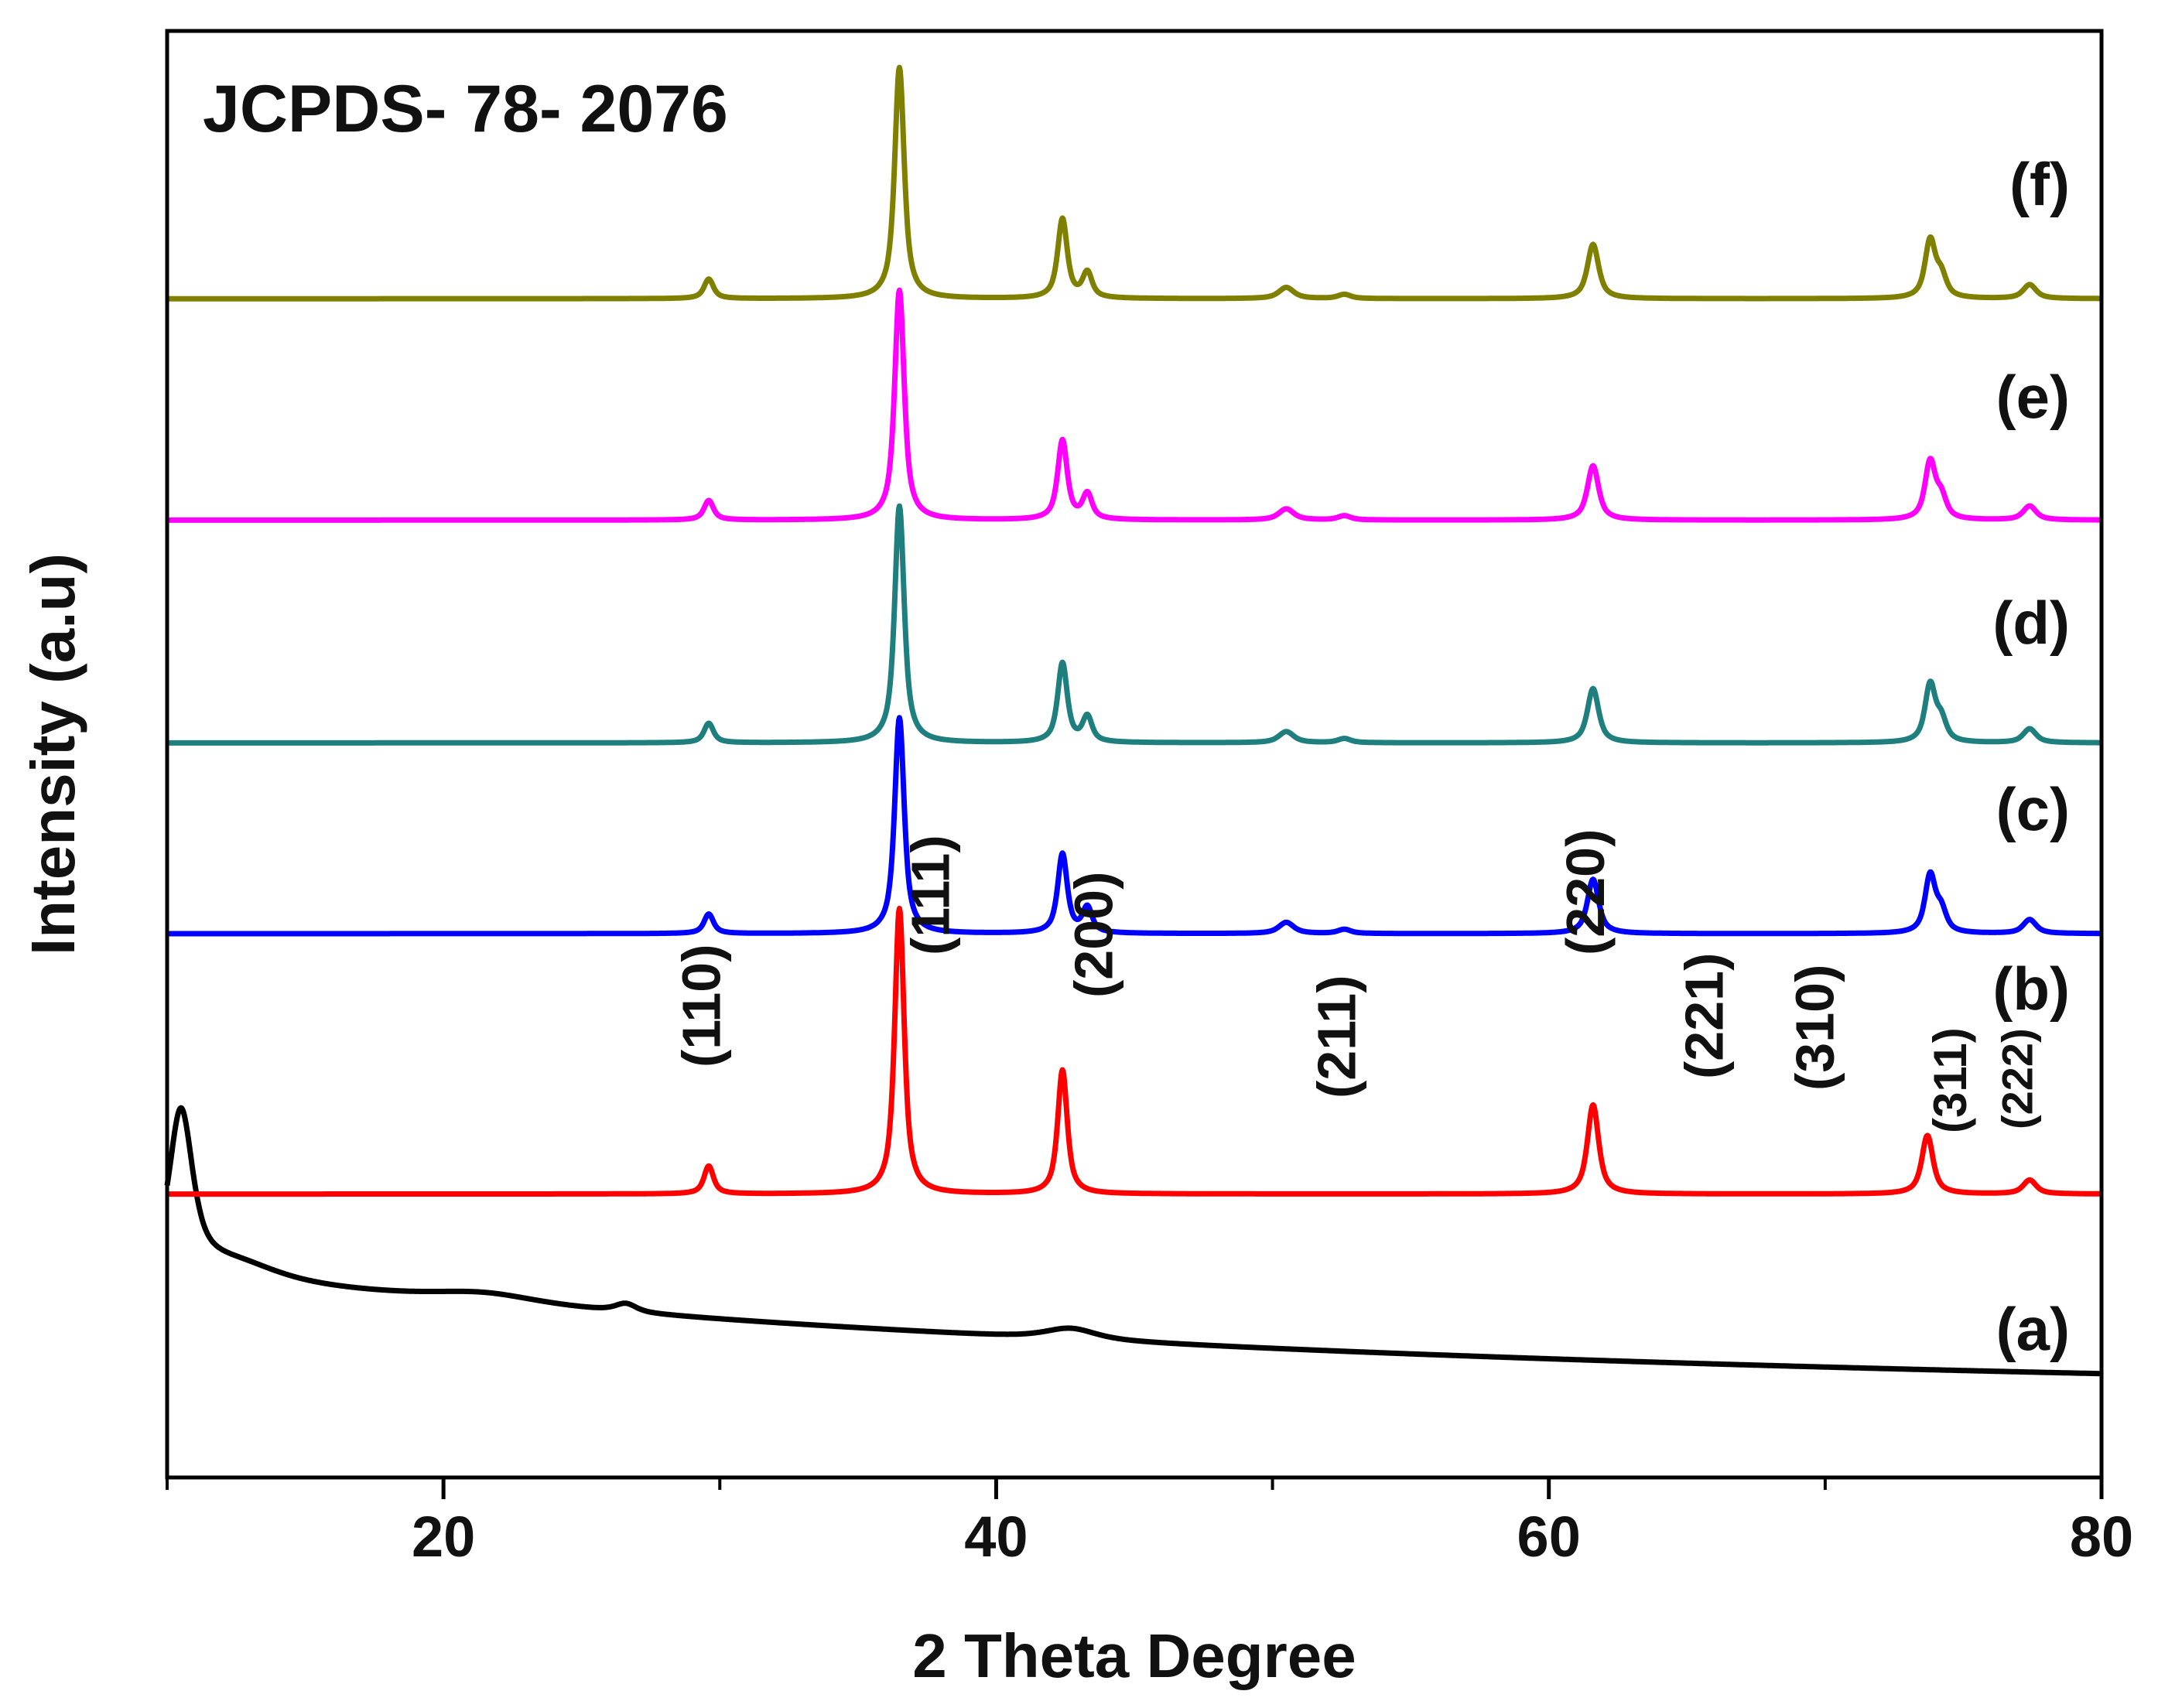  I want to click on series-line-a, so click(1134, 1241).